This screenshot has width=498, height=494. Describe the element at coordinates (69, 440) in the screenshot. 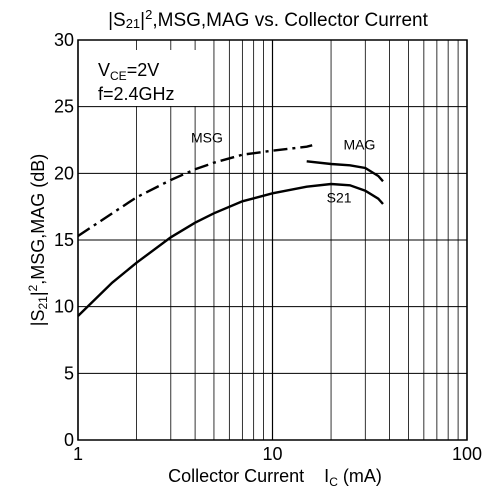

I see `y-tick-label: 0` at that location.